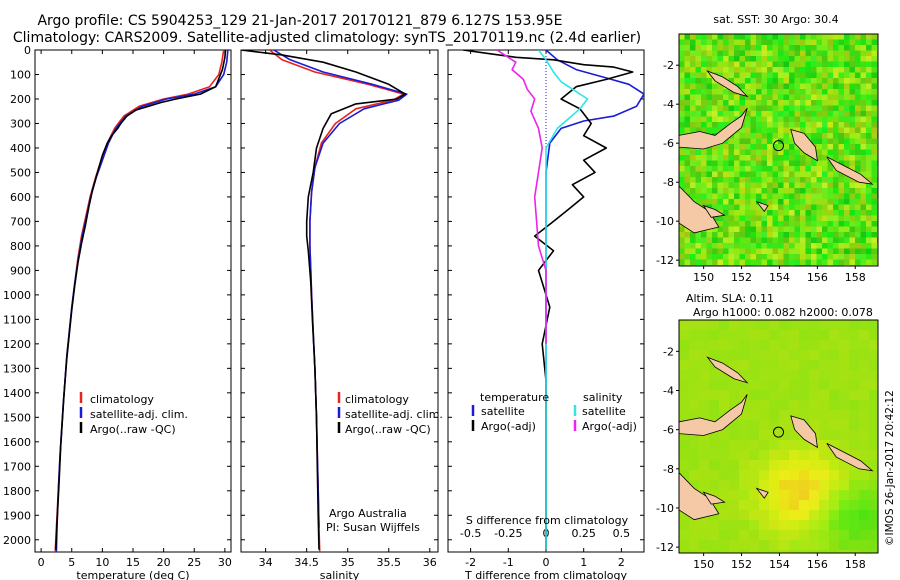 The width and height of the screenshot is (900, 580). Describe the element at coordinates (20, 172) in the screenshot. I see `temp-ytick-label: 500` at that location.